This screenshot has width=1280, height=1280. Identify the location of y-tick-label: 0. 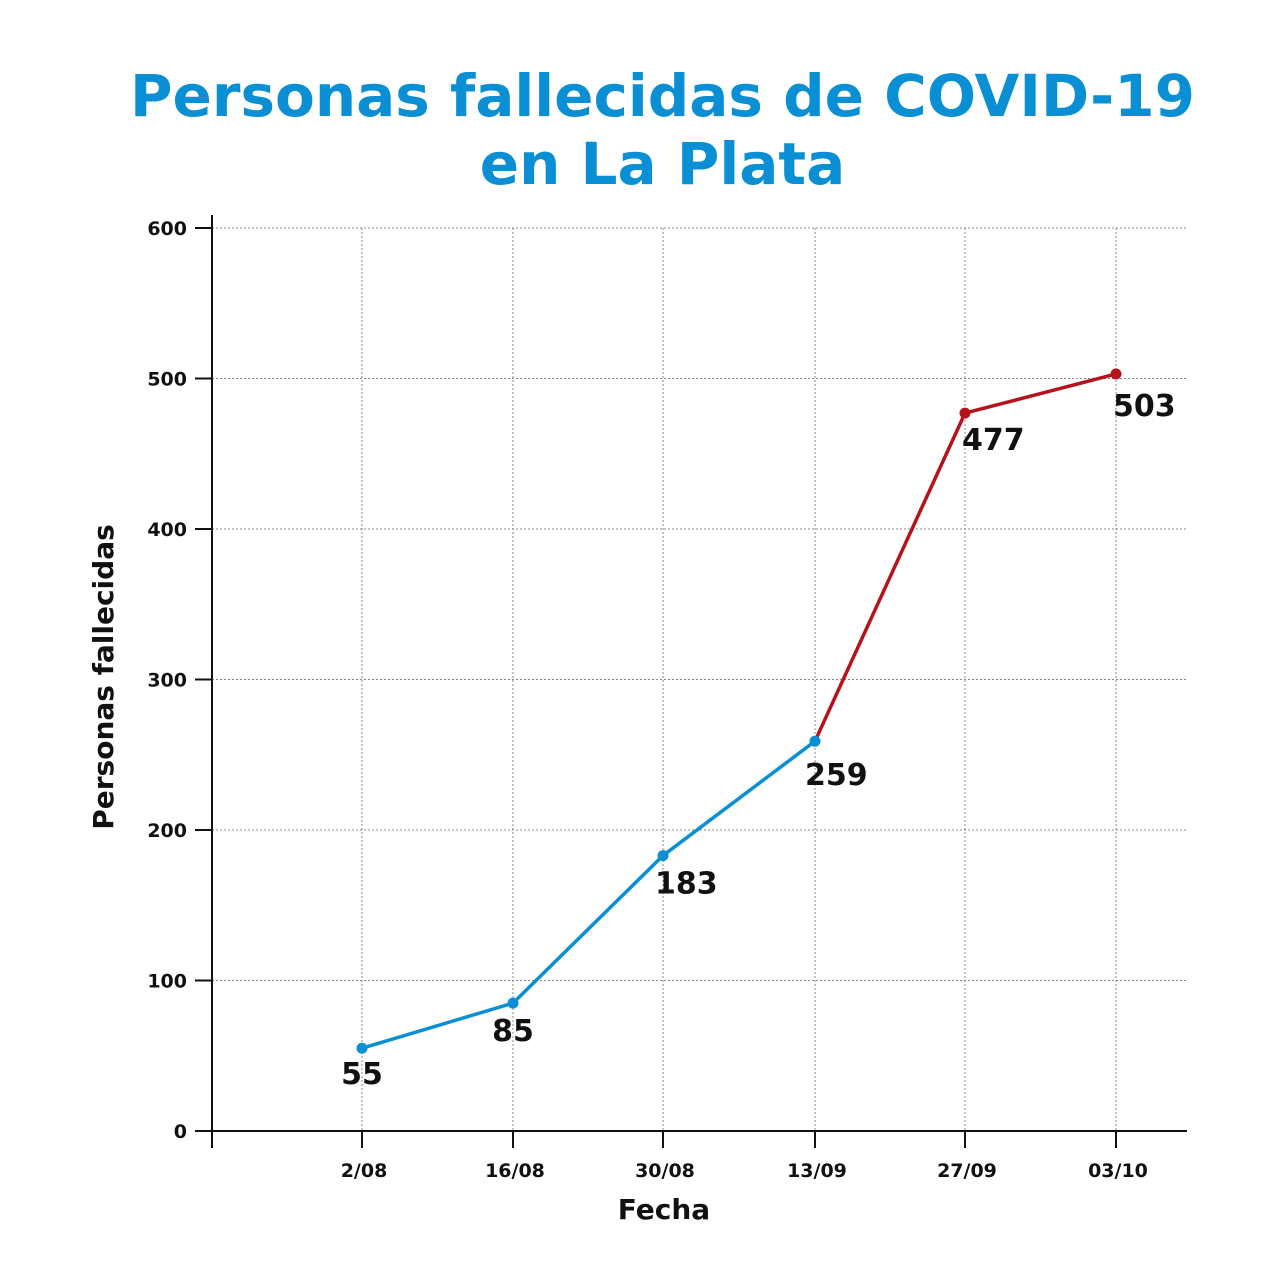
(180, 1132).